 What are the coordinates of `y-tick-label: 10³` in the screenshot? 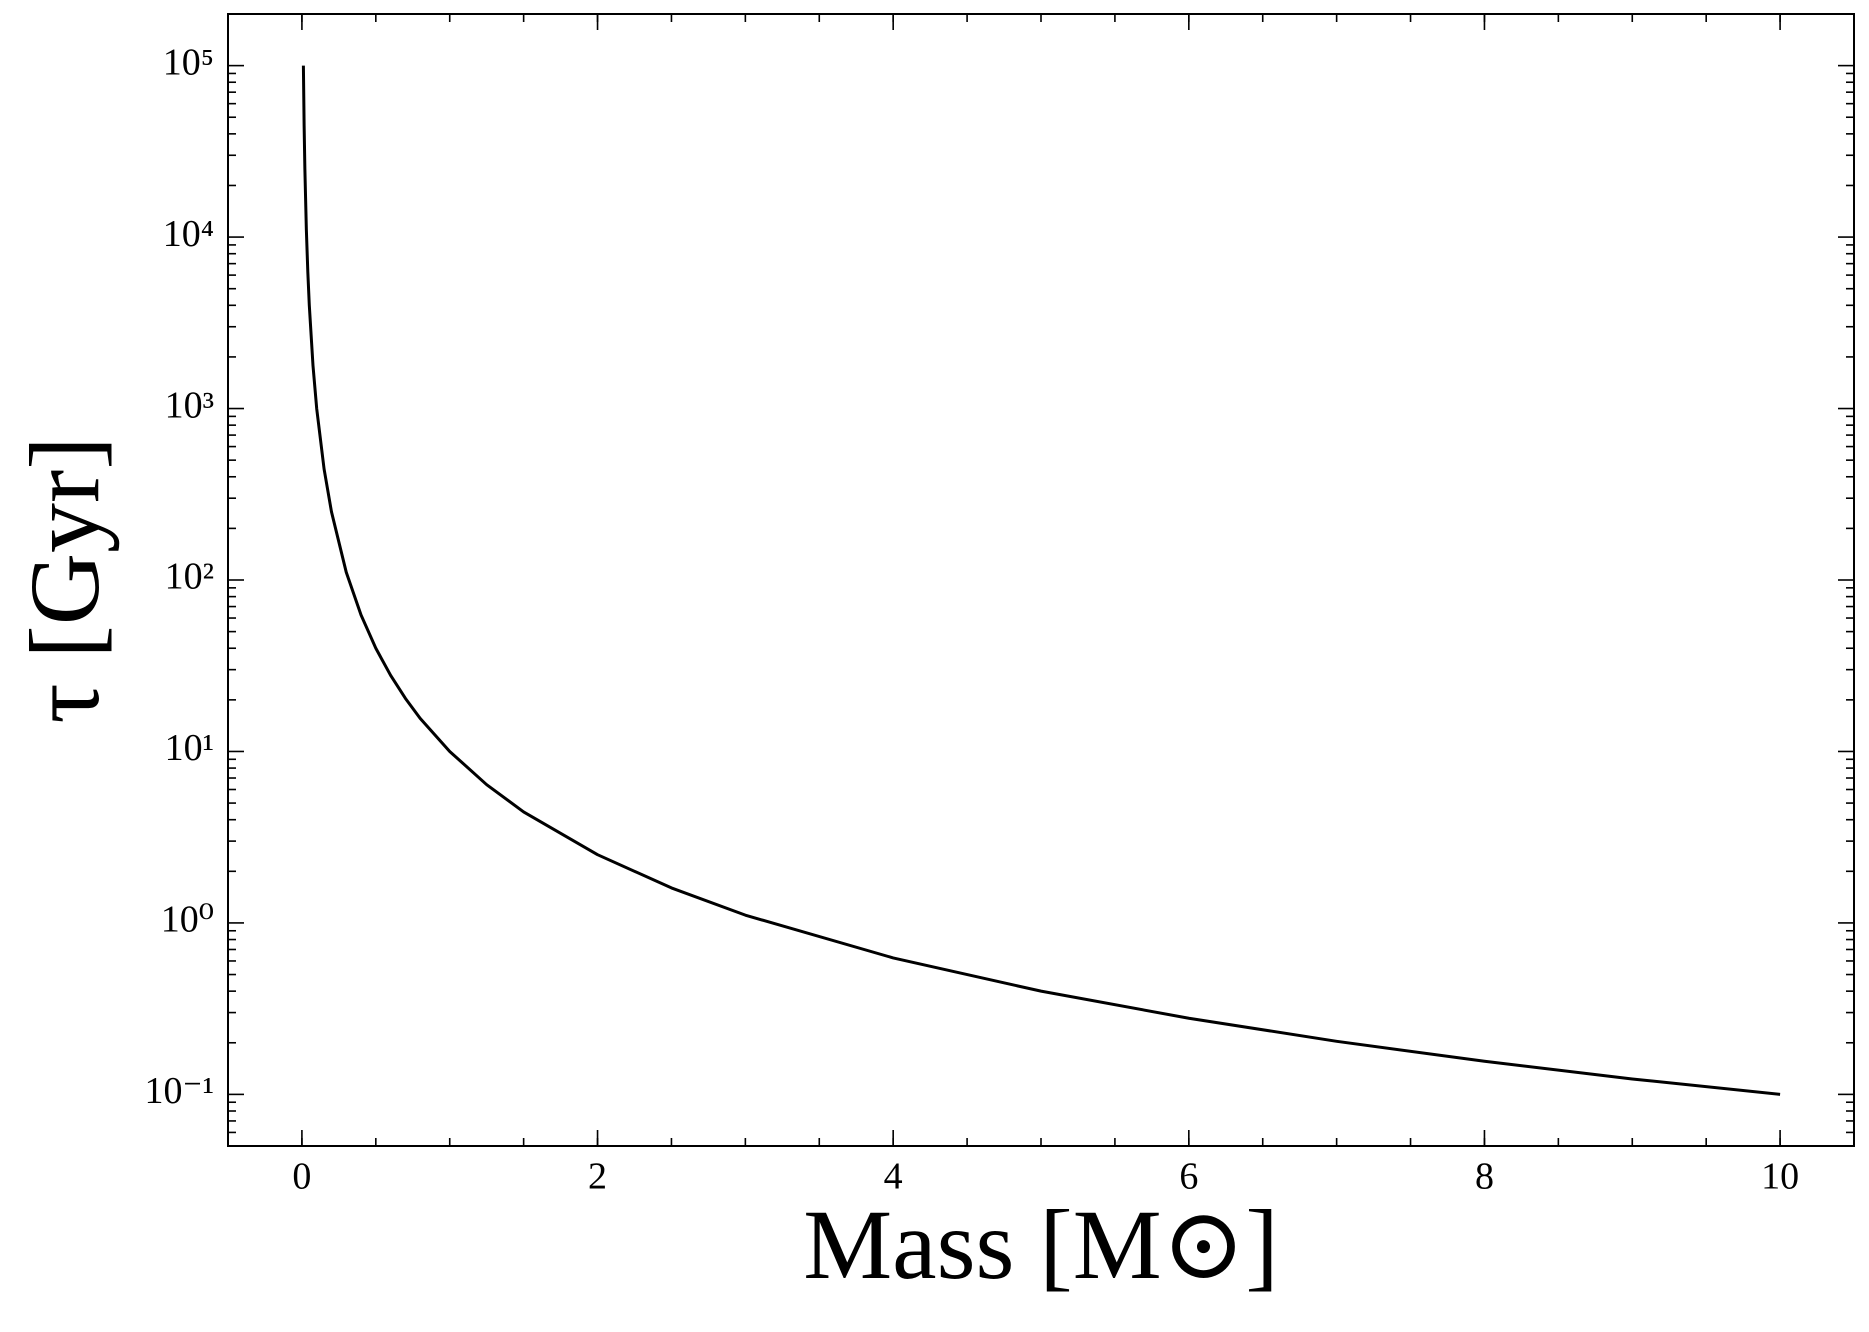 It's located at (189, 405).